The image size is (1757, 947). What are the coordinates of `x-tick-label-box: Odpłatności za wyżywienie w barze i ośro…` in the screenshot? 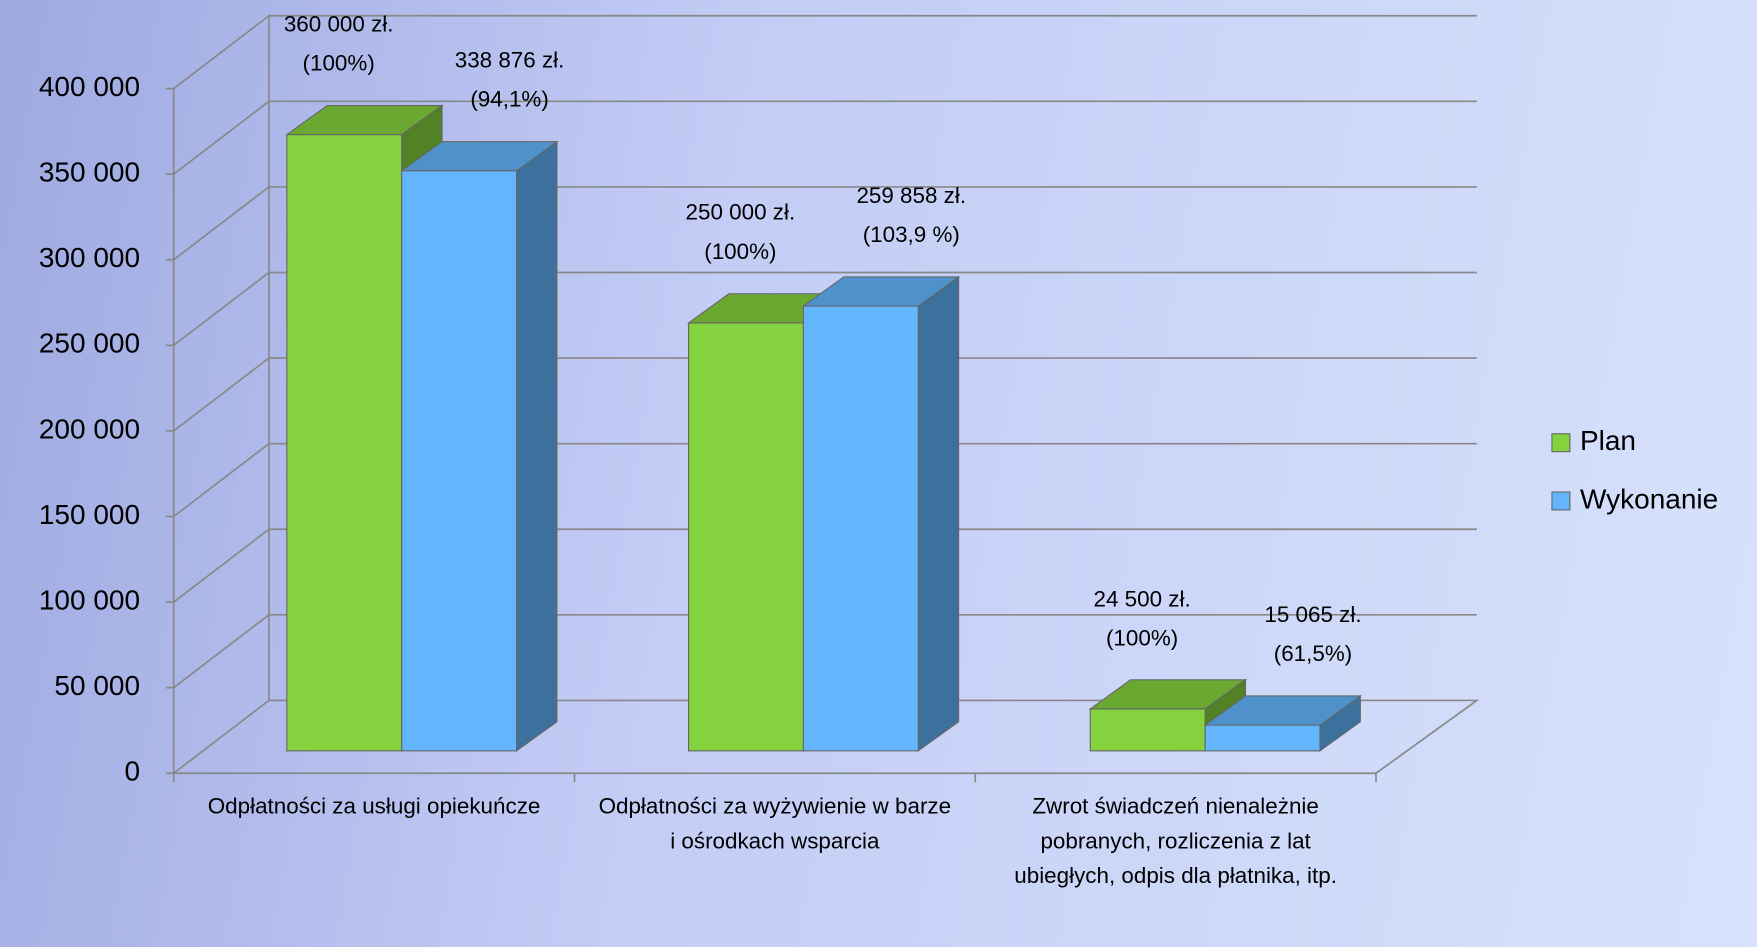 It's located at (775, 824).